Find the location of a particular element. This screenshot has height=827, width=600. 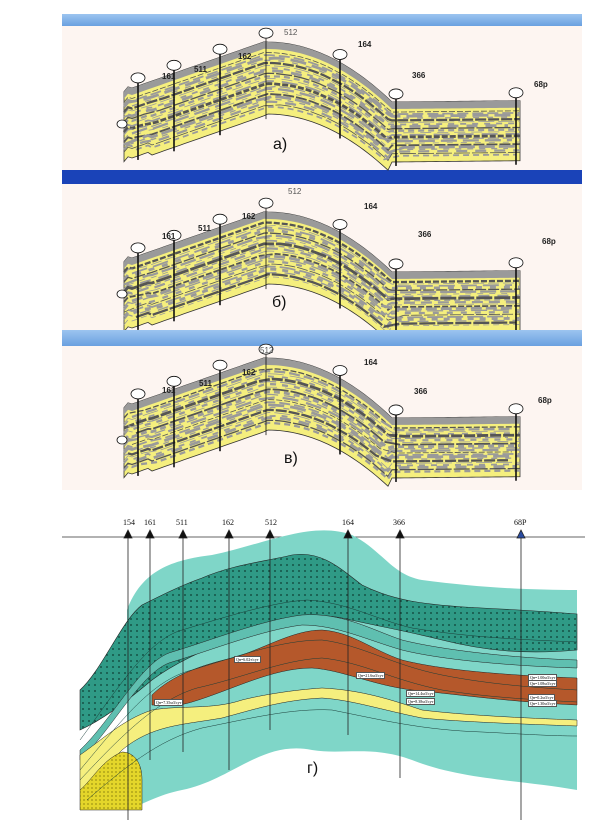

well-label-154: 154 is located at coordinates (129, 522).